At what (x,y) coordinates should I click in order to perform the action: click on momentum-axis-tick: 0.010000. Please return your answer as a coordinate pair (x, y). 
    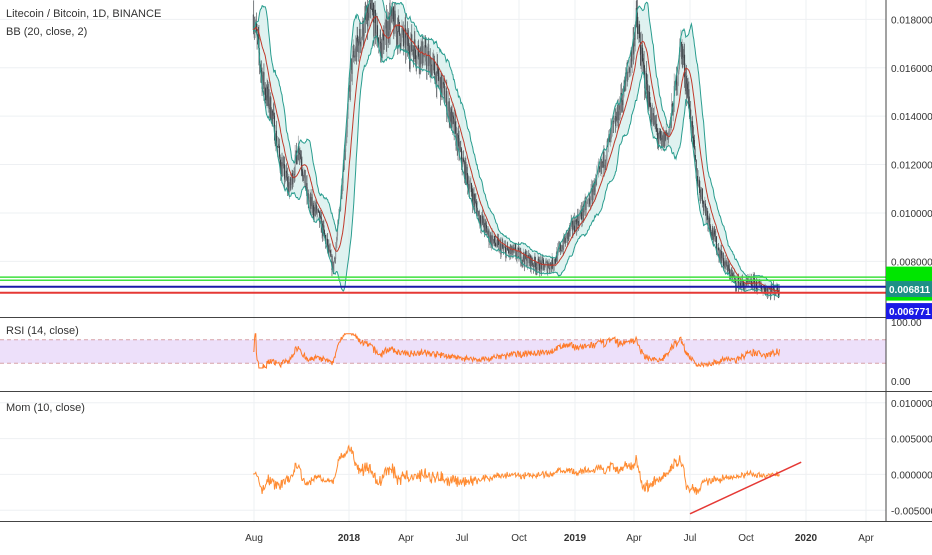
    Looking at the image, I should click on (911, 404).